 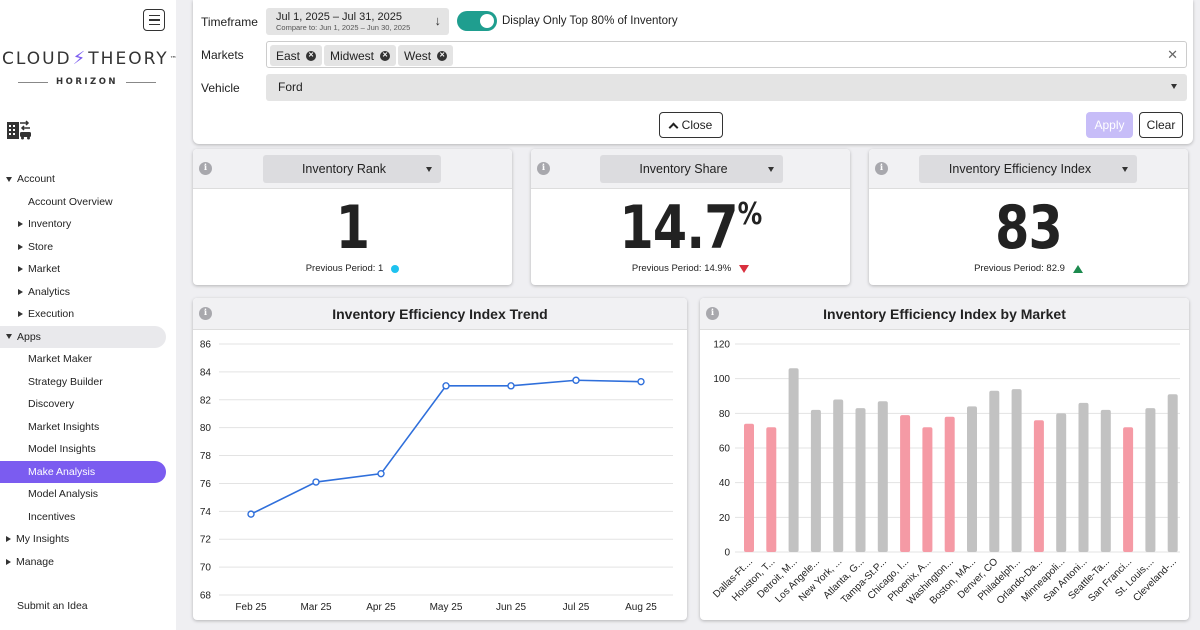 I want to click on nav-market-insights: Market Insights, so click(x=88, y=427).